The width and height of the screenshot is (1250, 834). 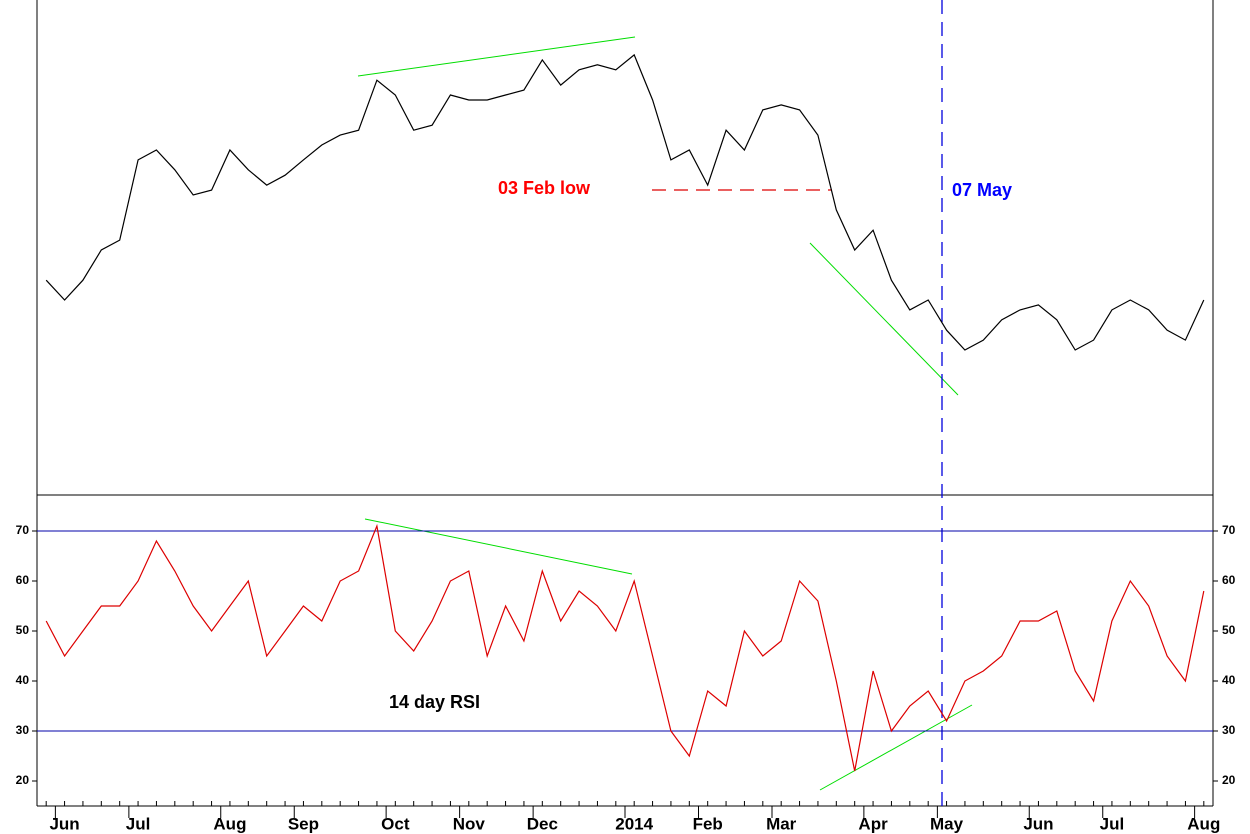 I want to click on x-tick-label: Nov, so click(x=469, y=823).